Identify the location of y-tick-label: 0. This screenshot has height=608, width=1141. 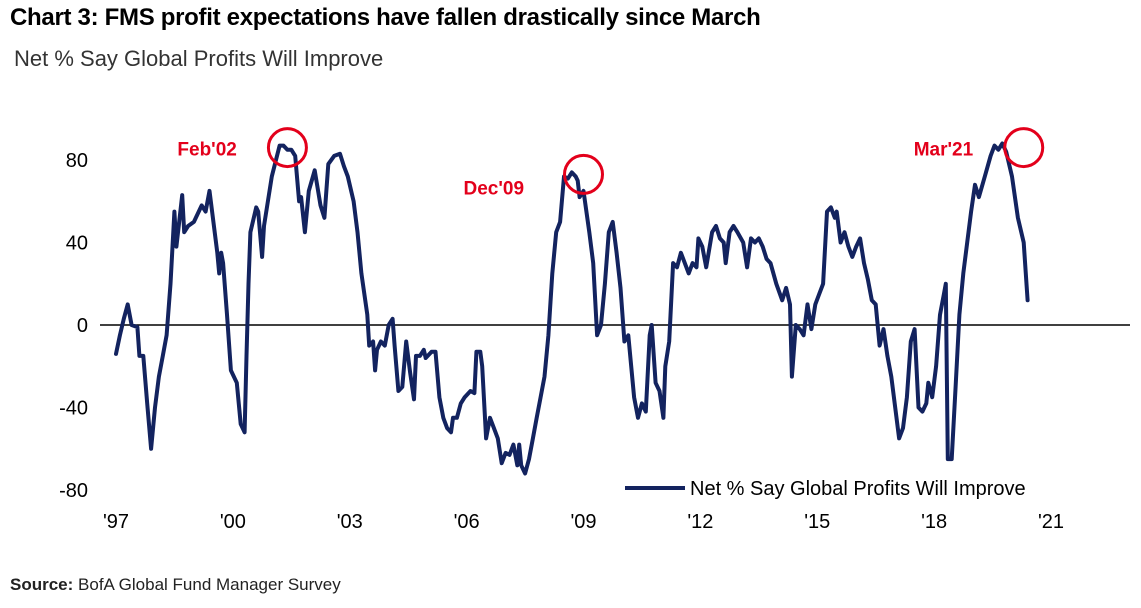
(82, 326).